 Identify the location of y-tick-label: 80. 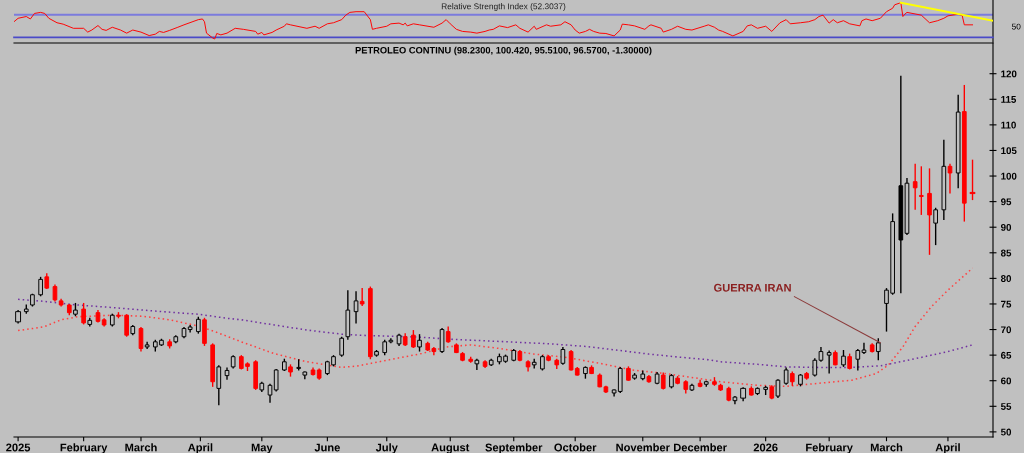
(1006, 278).